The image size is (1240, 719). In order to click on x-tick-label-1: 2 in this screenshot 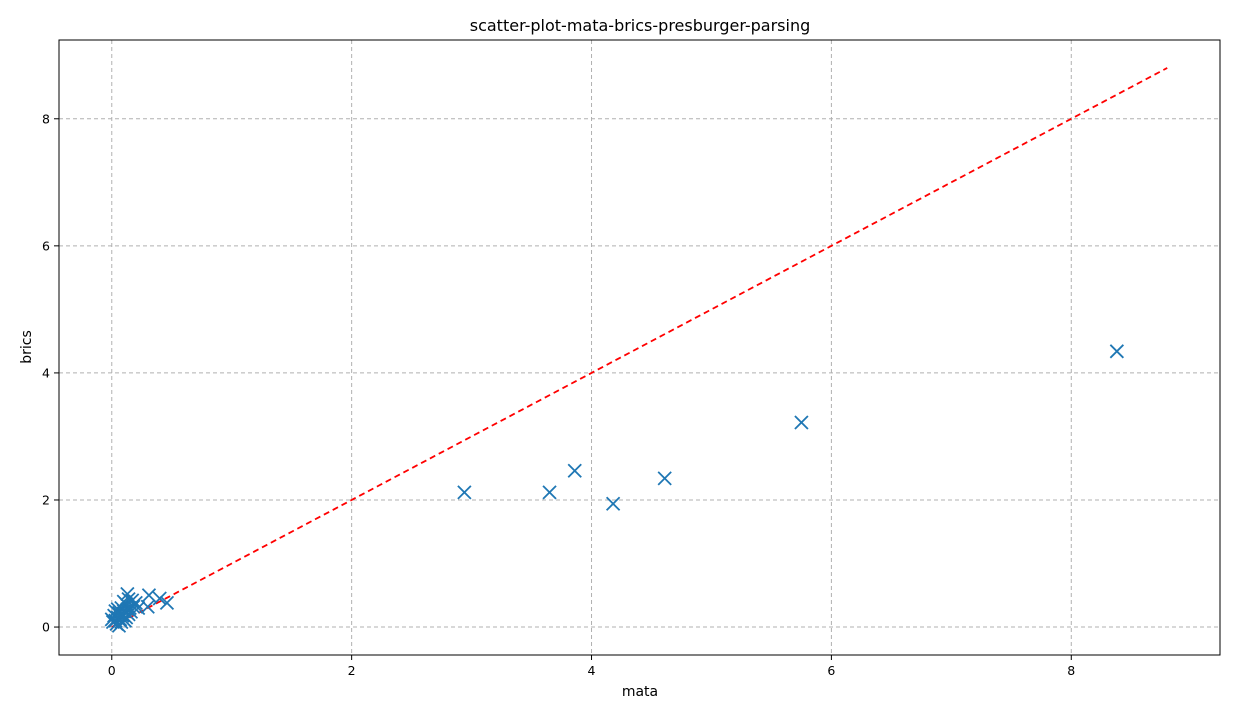, I will do `click(352, 670)`.